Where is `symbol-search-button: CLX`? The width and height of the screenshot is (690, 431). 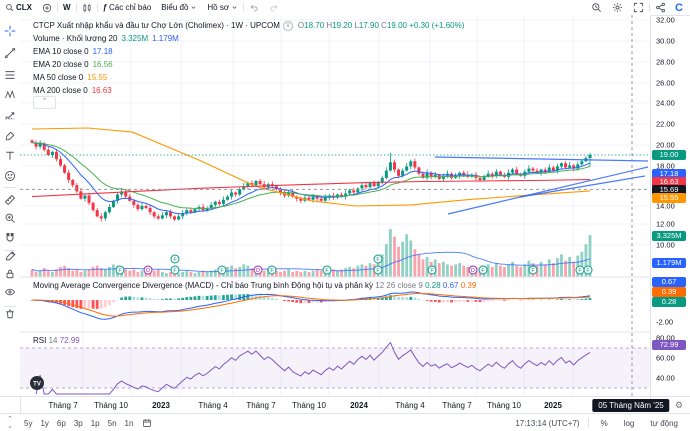
symbol-search-button: CLX is located at coordinates (18, 7).